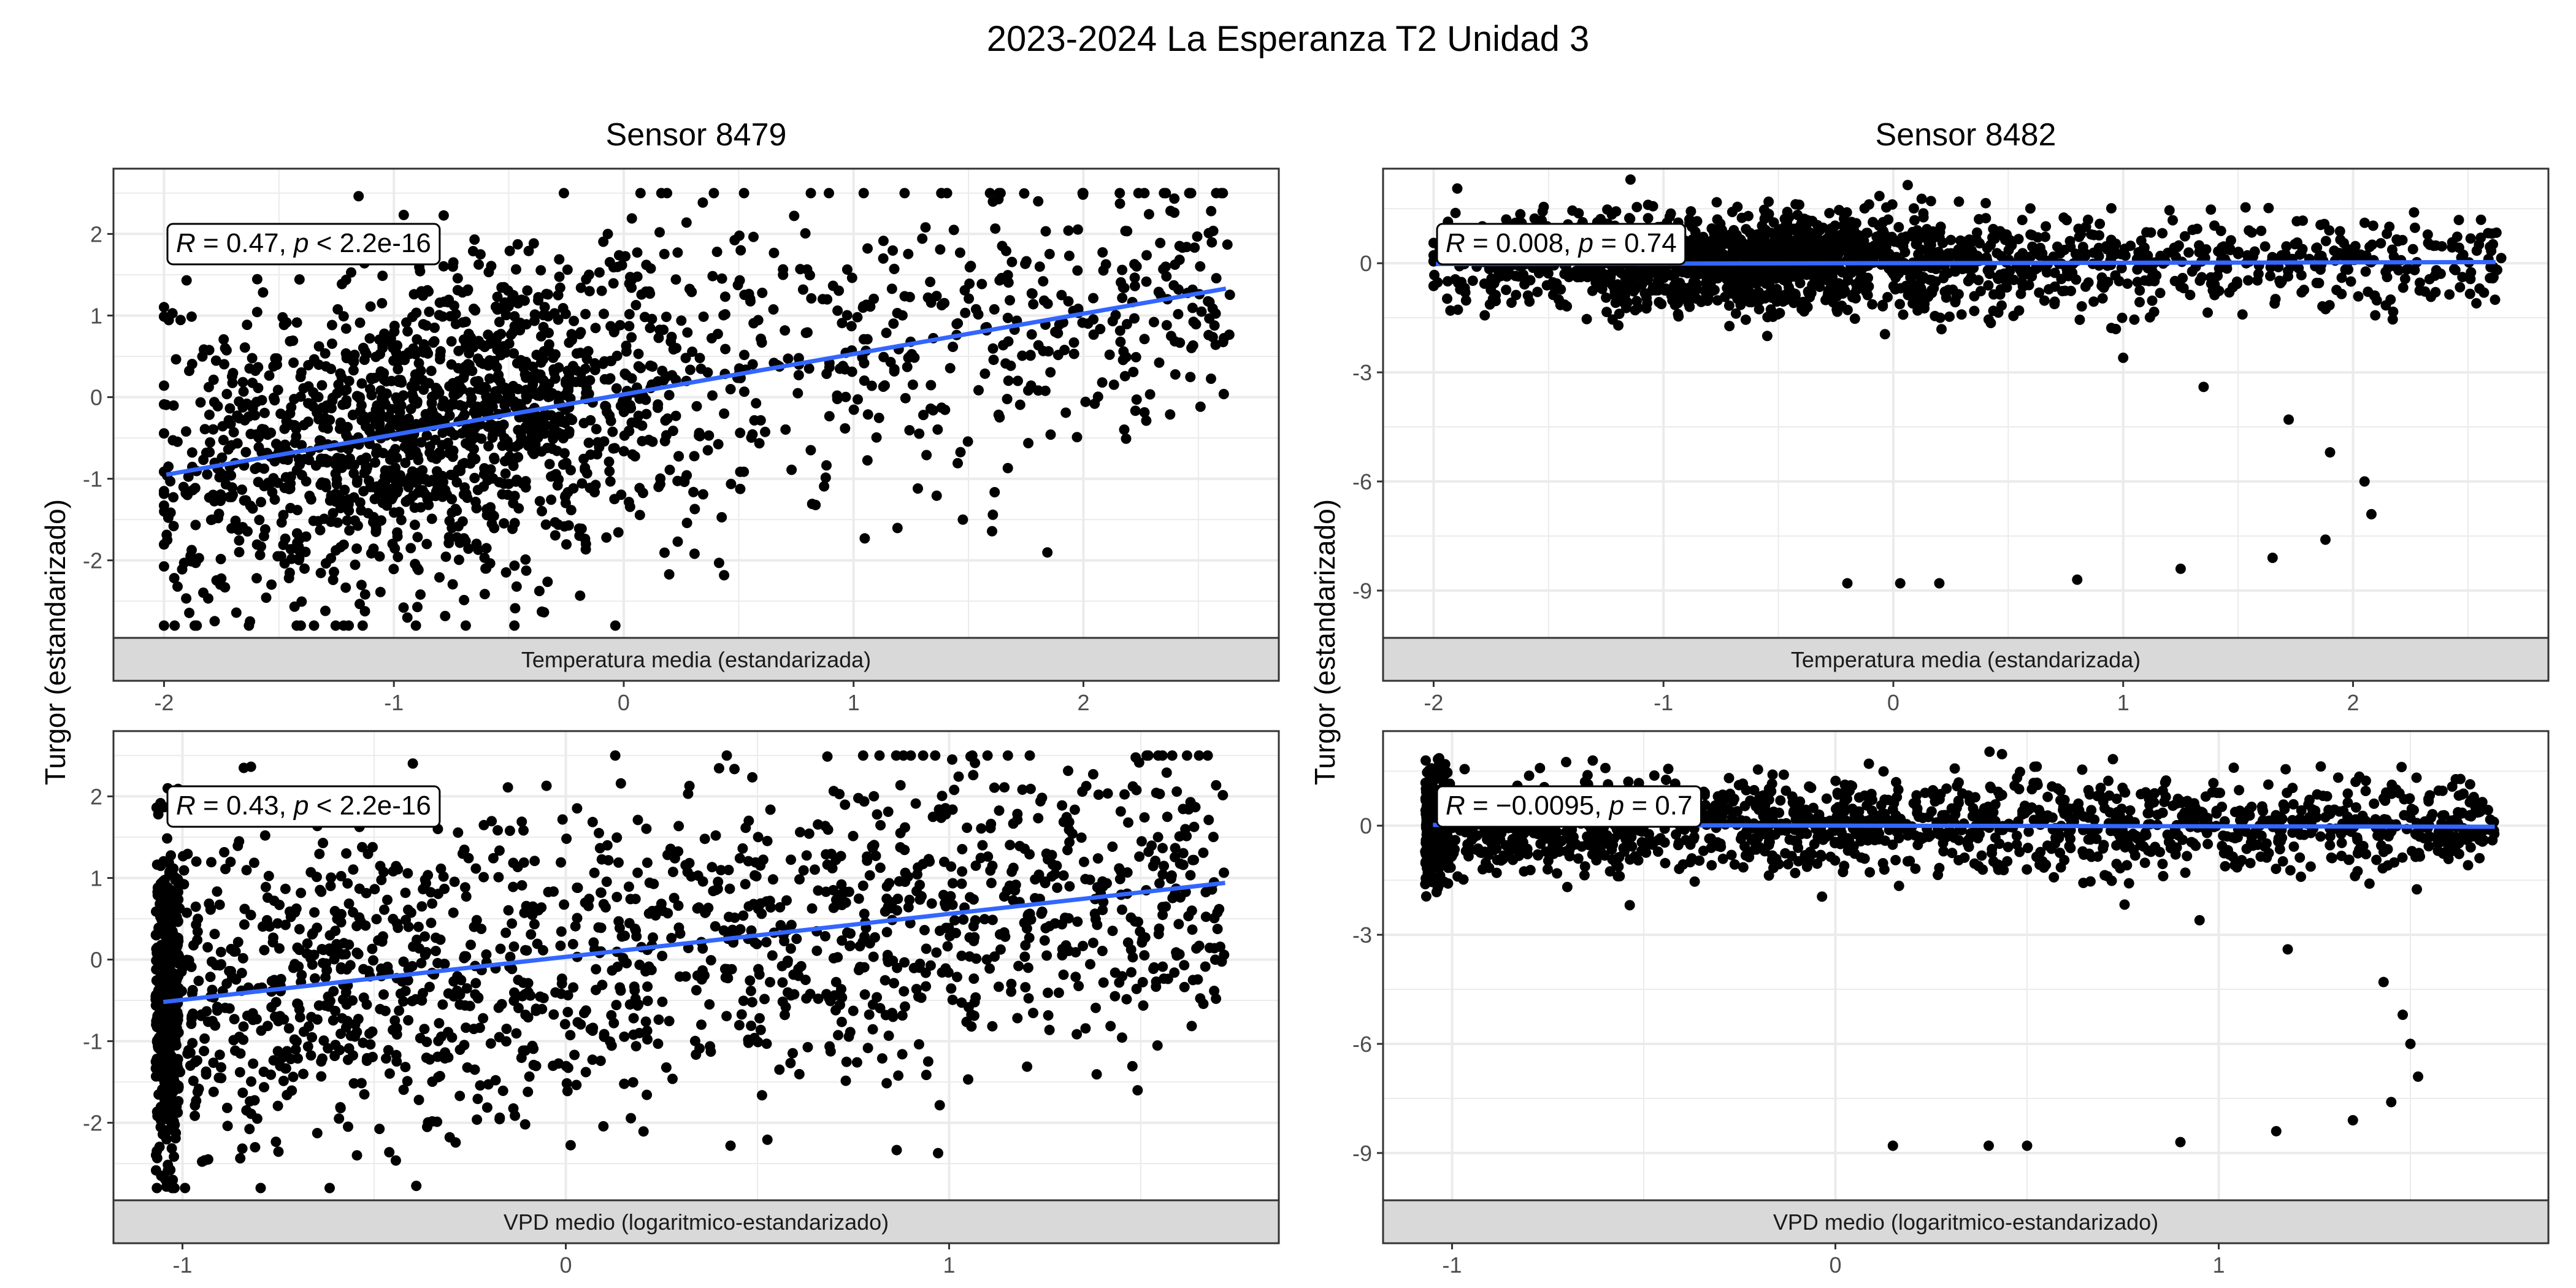 The height and width of the screenshot is (1288, 2576). Describe the element at coordinates (854, 702) in the screenshot. I see `x-tick-label: 1` at that location.